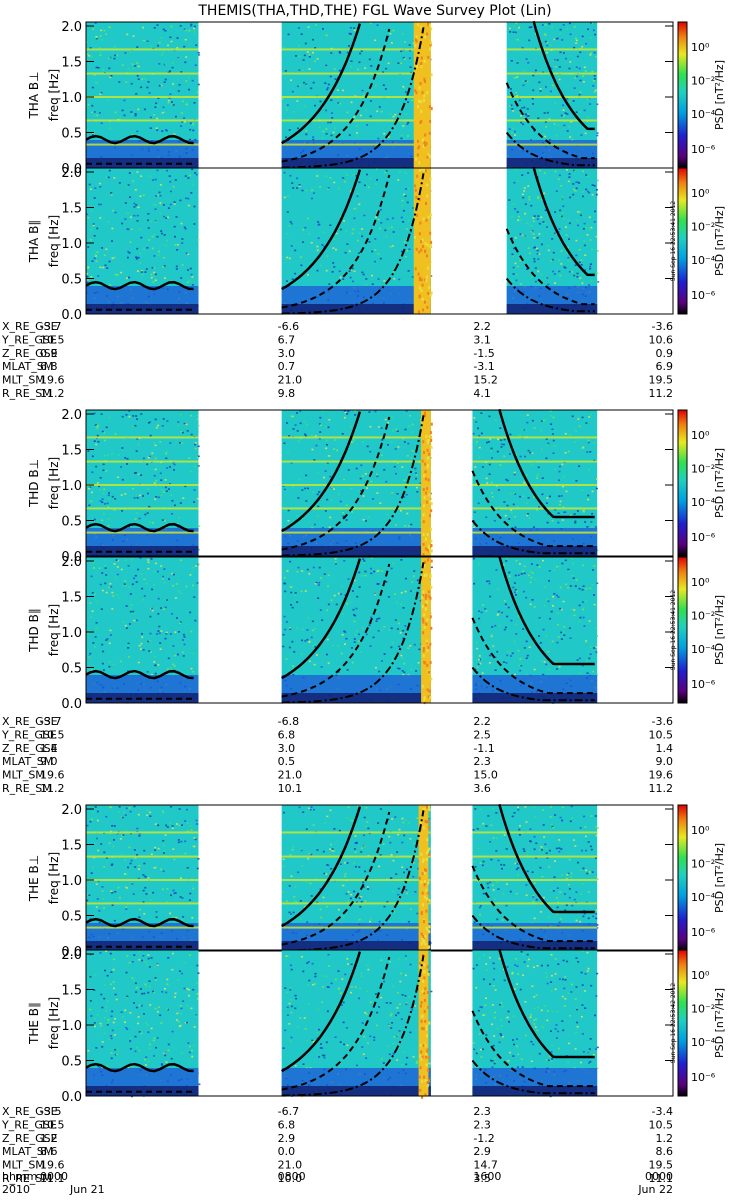 The height and width of the screenshot is (1204, 750). I want to click on ephemeris-value: -1.5, so click(483, 353).